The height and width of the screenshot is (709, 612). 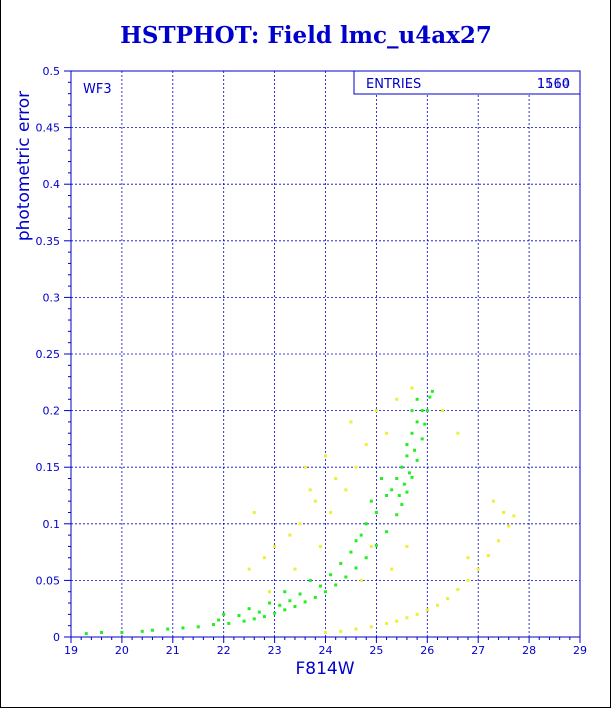 I want to click on x-tick-label: 21, so click(x=173, y=650).